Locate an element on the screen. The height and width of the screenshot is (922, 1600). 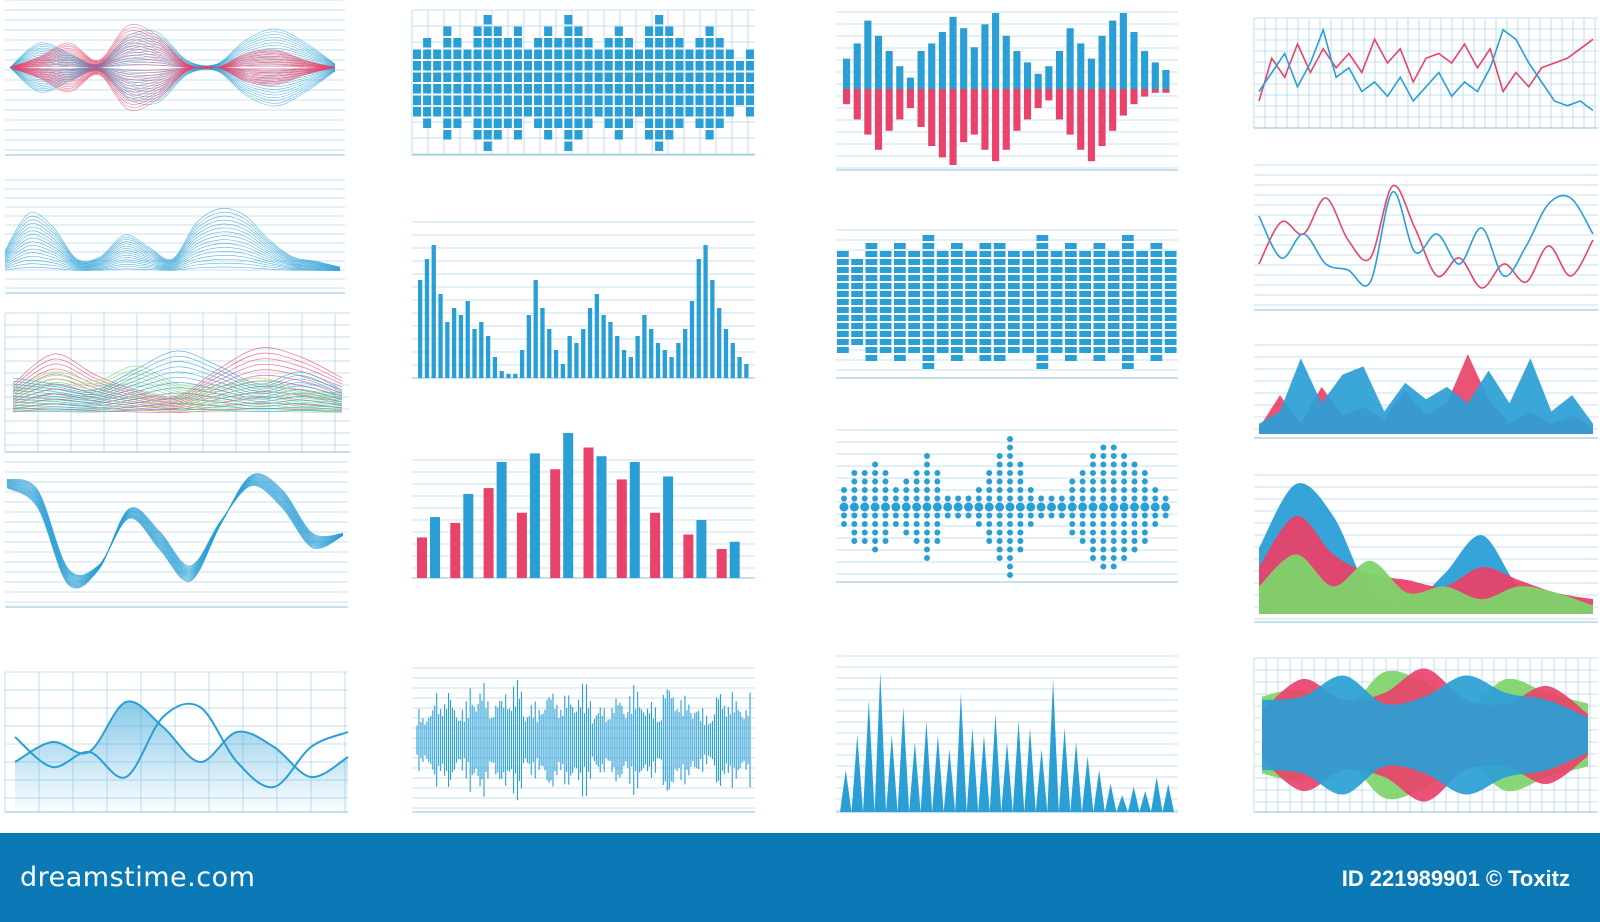
chart-panel-c1 is located at coordinates (175, 78).